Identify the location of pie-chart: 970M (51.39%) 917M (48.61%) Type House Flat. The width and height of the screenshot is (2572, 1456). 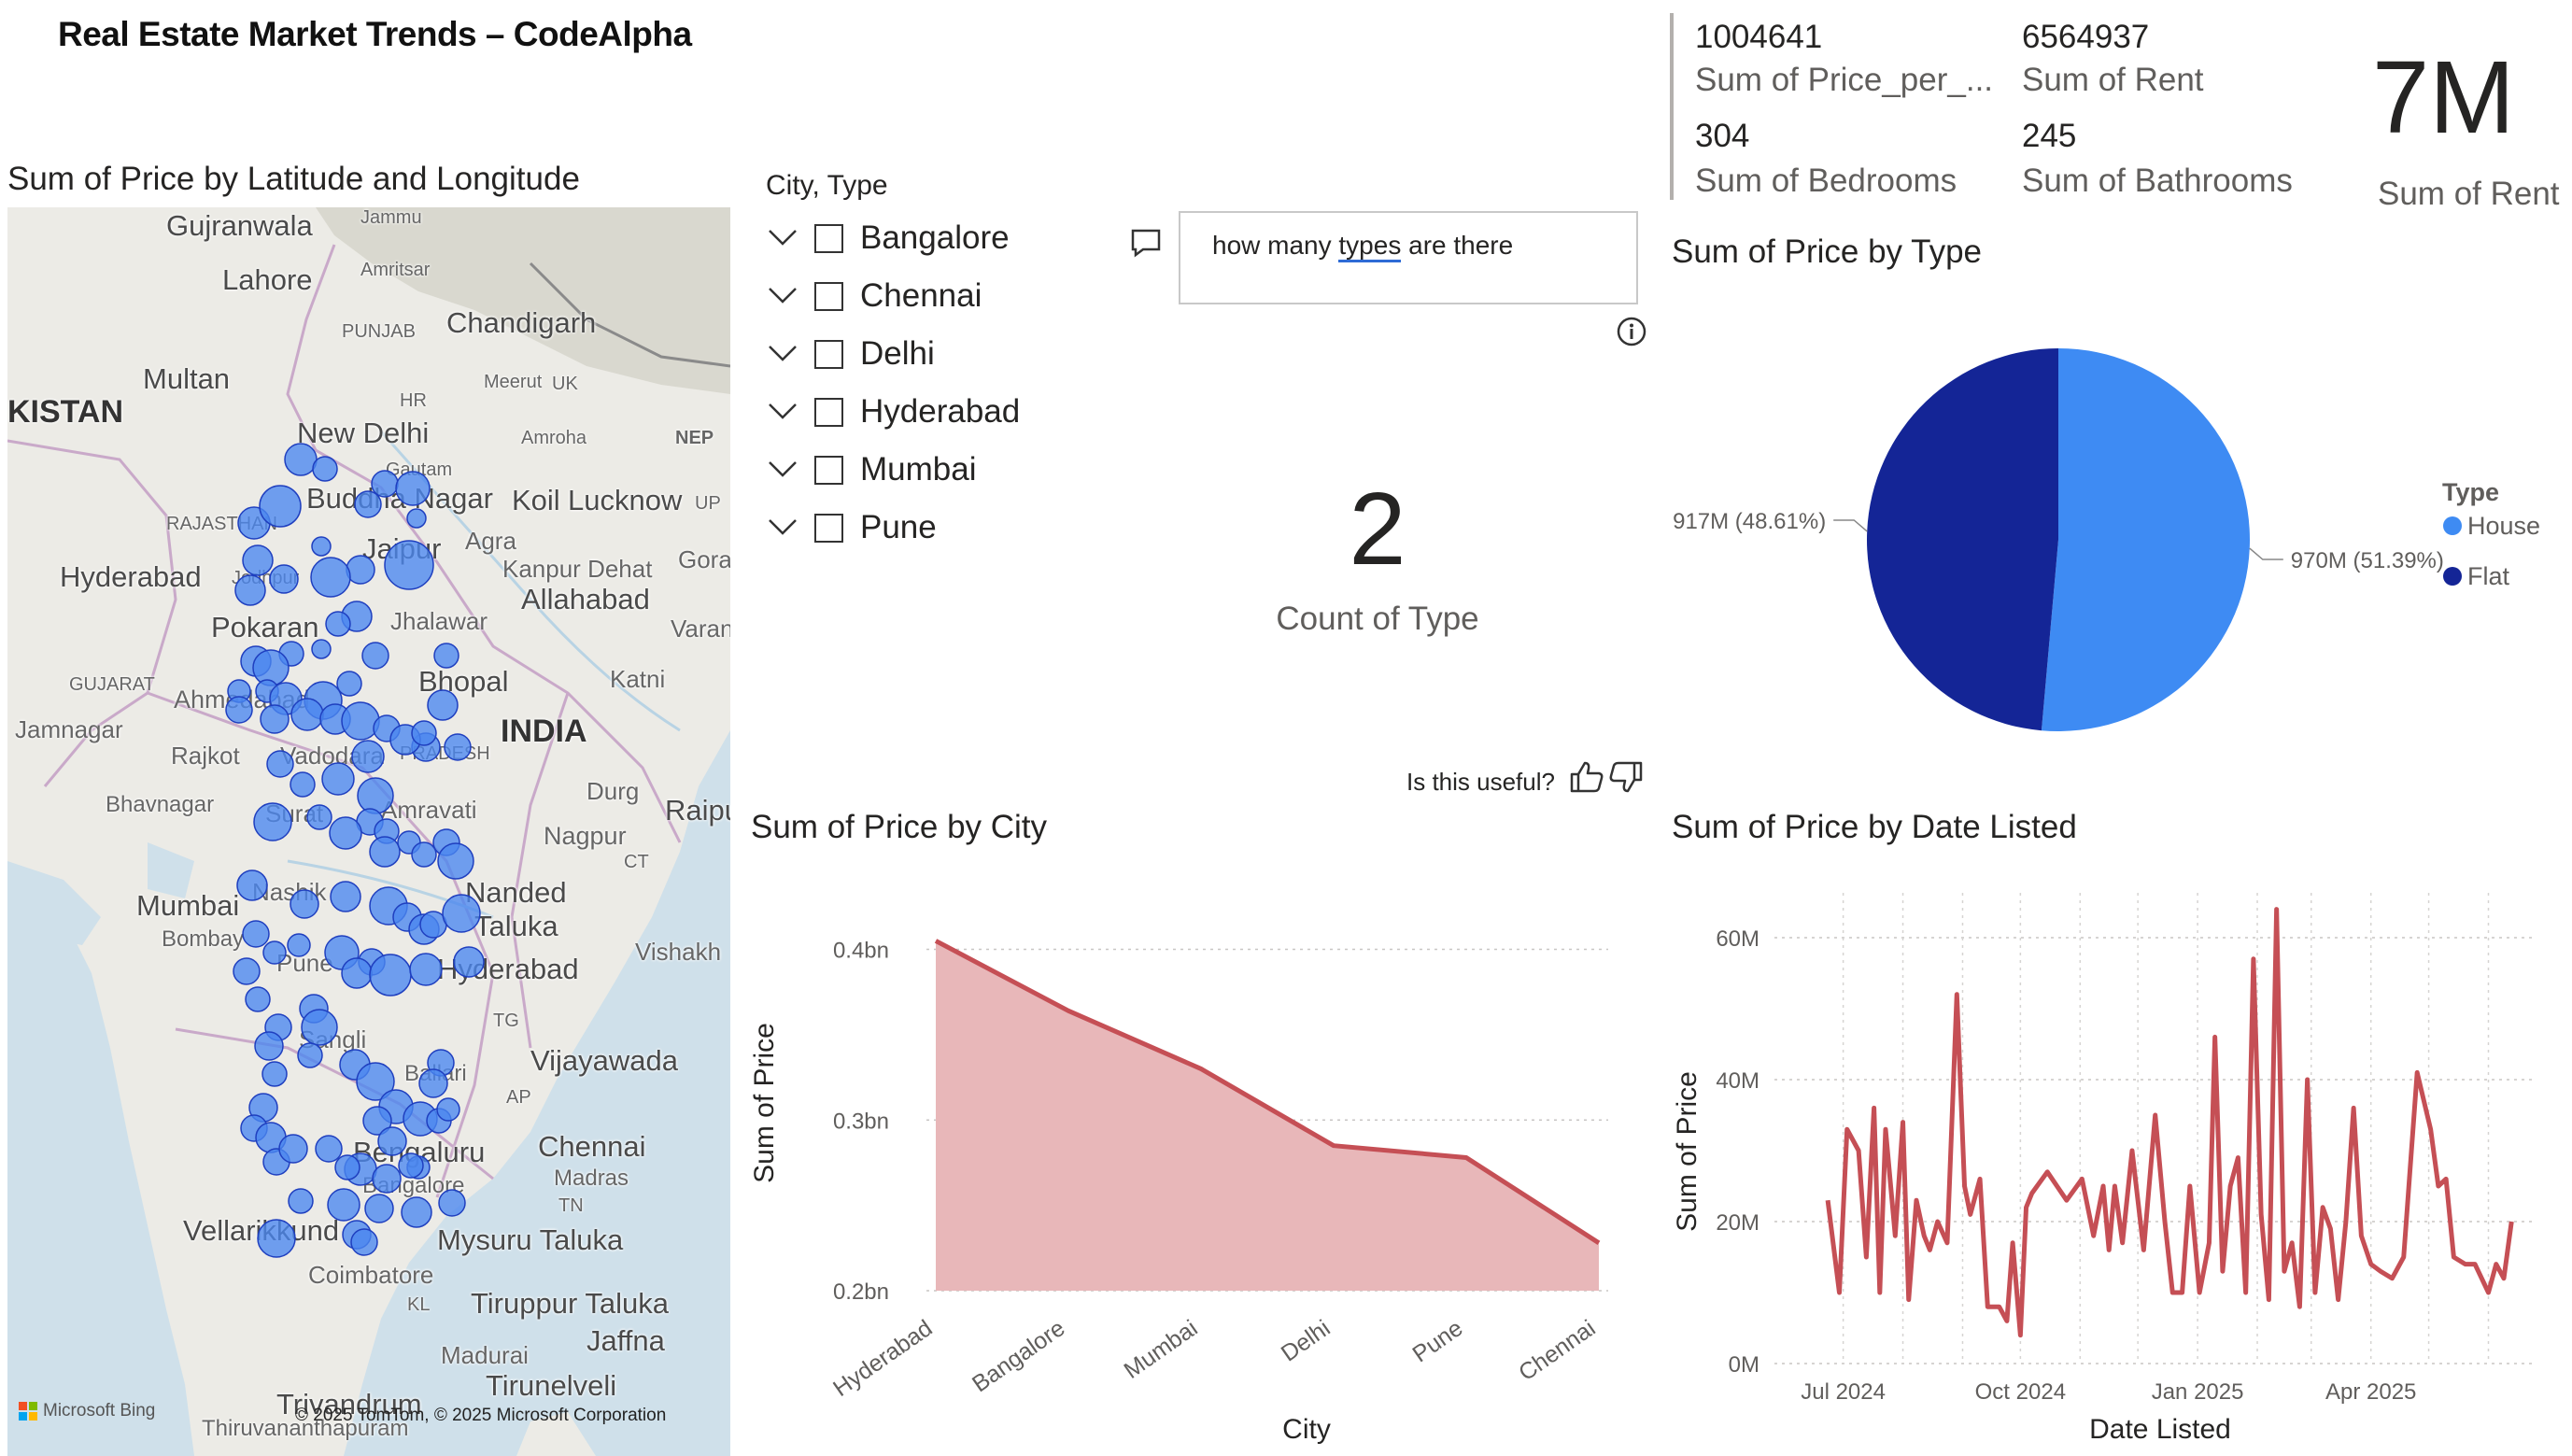
(2117, 523).